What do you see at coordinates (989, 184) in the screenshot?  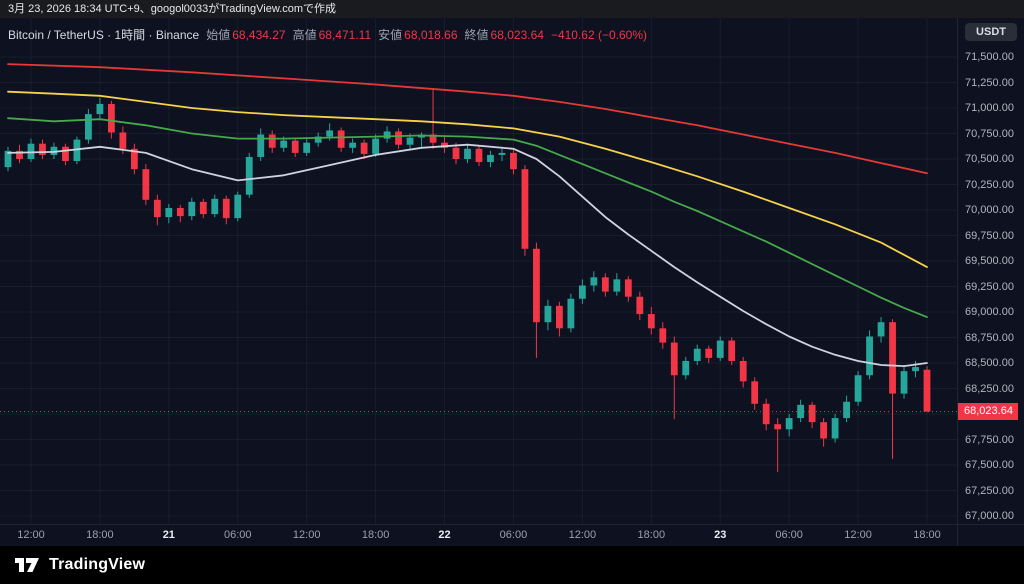 I see `price-tick-label: 70,250.00` at bounding box center [989, 184].